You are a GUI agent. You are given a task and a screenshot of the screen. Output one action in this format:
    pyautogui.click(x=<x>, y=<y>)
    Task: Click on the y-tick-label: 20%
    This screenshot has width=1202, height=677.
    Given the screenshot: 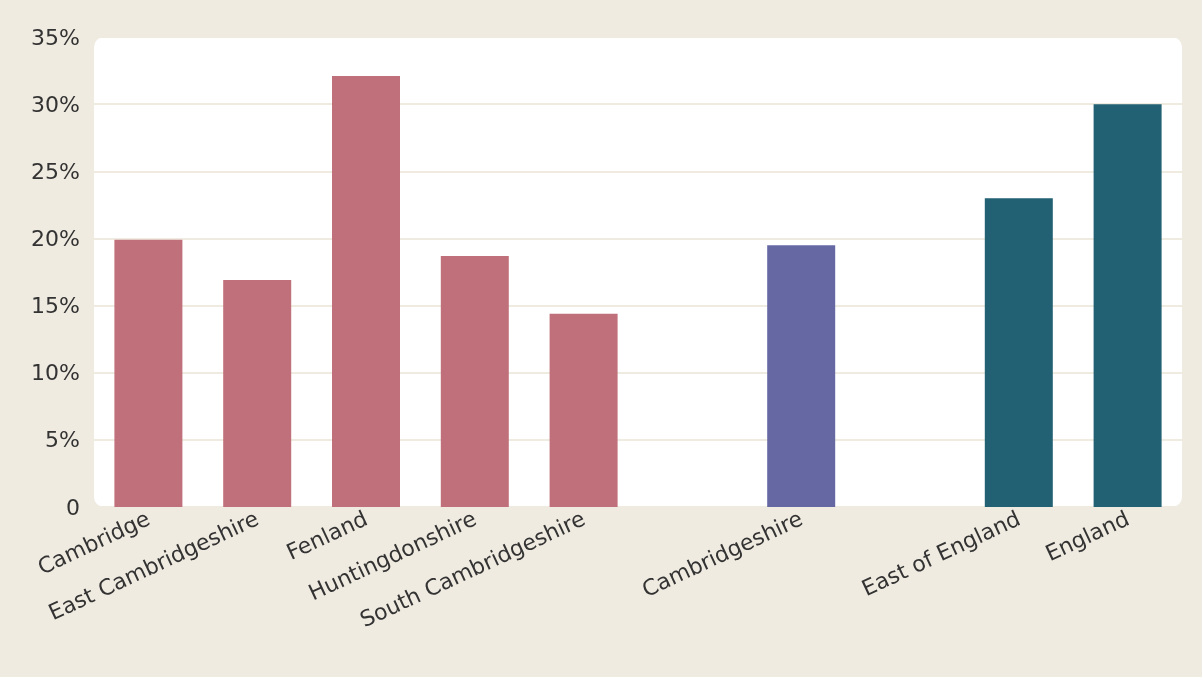 What is the action you would take?
    pyautogui.click(x=55, y=238)
    